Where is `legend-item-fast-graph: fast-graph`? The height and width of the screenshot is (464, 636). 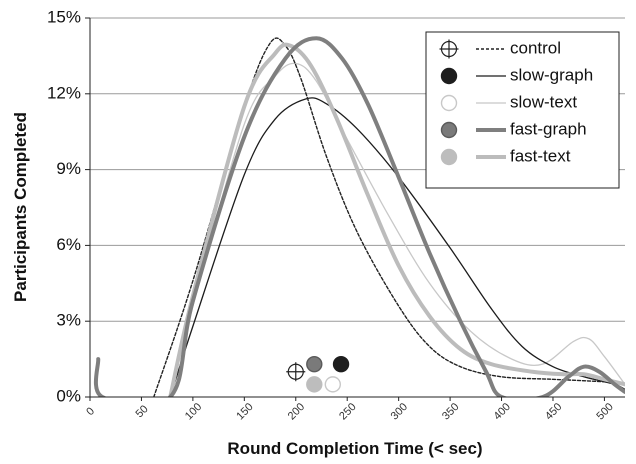 legend-item-fast-graph: fast-graph is located at coordinates (513, 129).